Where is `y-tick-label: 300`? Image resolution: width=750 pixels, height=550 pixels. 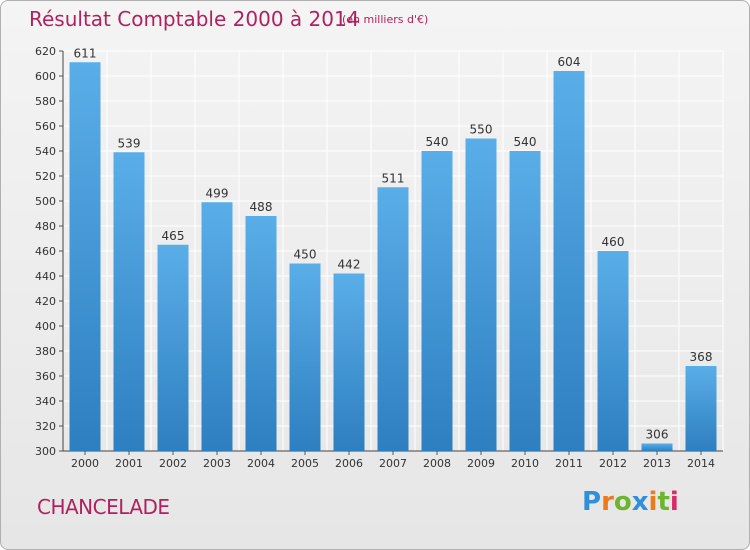
y-tick-label: 300 is located at coordinates (45, 451).